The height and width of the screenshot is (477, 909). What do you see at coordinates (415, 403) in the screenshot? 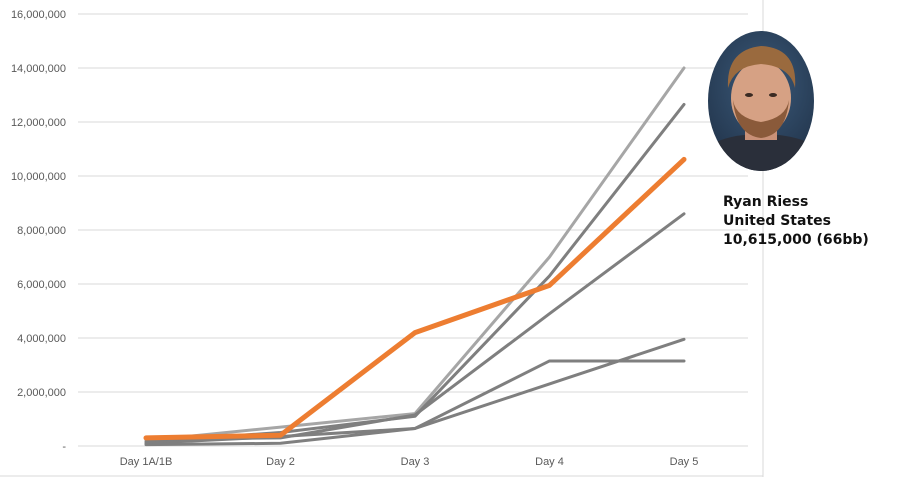
I see `series-line` at bounding box center [415, 403].